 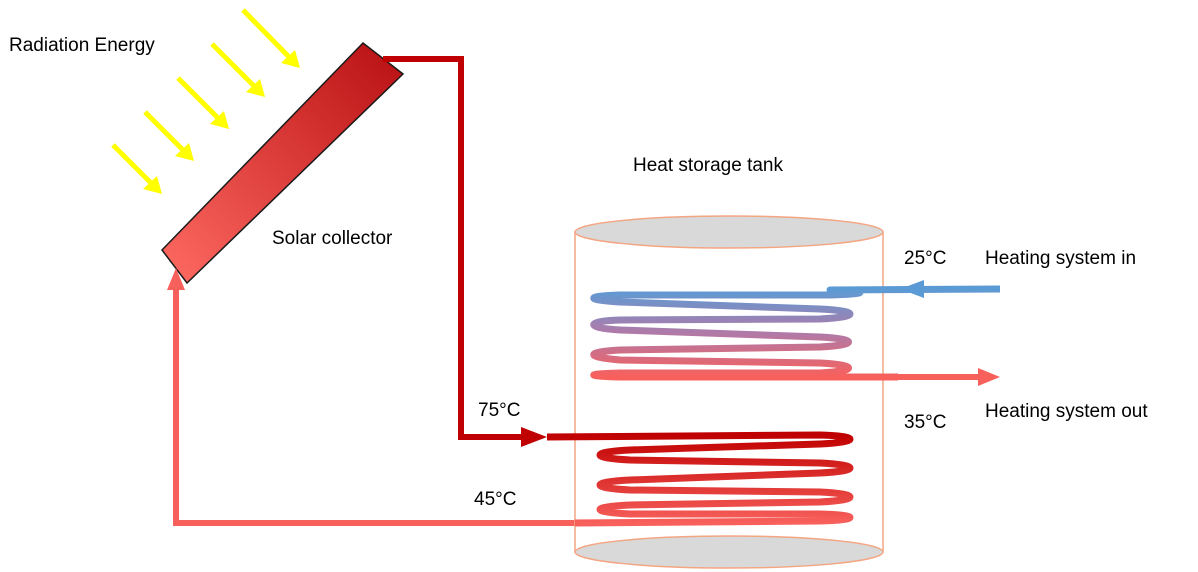 I want to click on heating-out-arrowhead-icon, so click(x=989, y=377).